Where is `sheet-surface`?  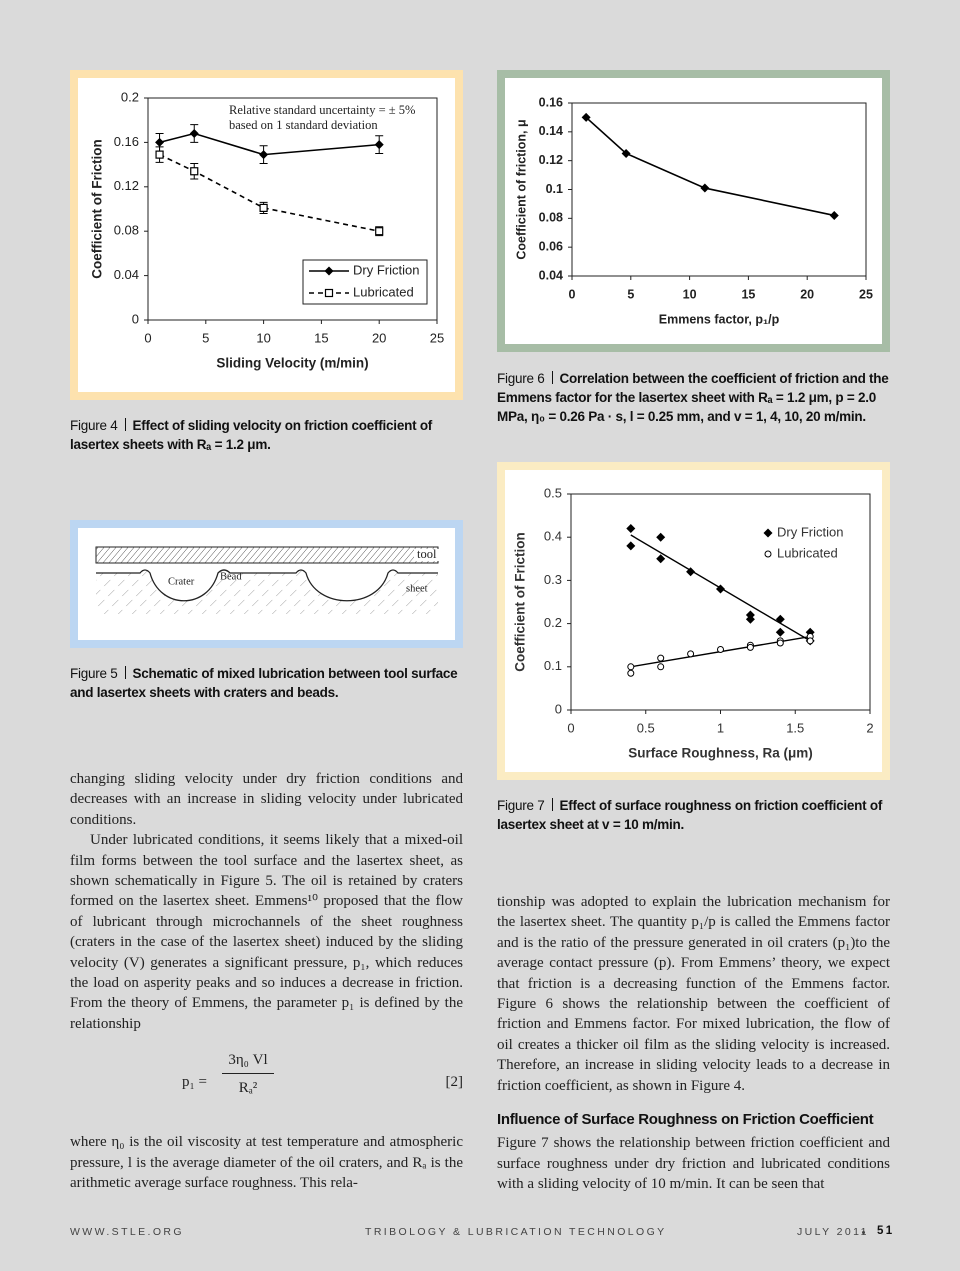 sheet-surface is located at coordinates (267, 585).